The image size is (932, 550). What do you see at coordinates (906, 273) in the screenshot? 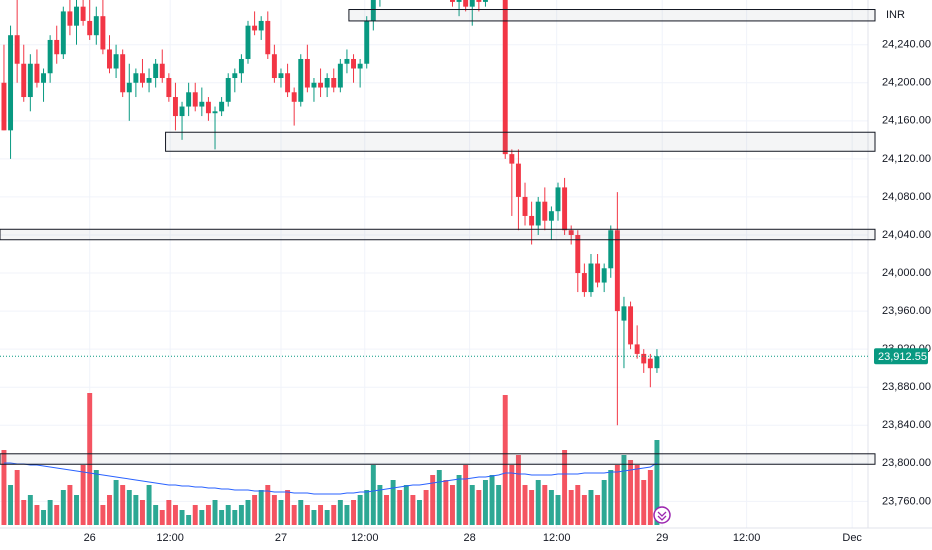
I see `y-tick-label: 24,000.00` at bounding box center [906, 273].